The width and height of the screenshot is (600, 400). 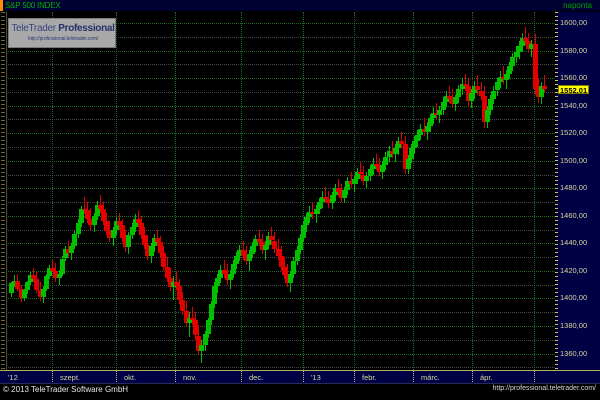 I want to click on time-axis-separator, so click(x=116, y=377).